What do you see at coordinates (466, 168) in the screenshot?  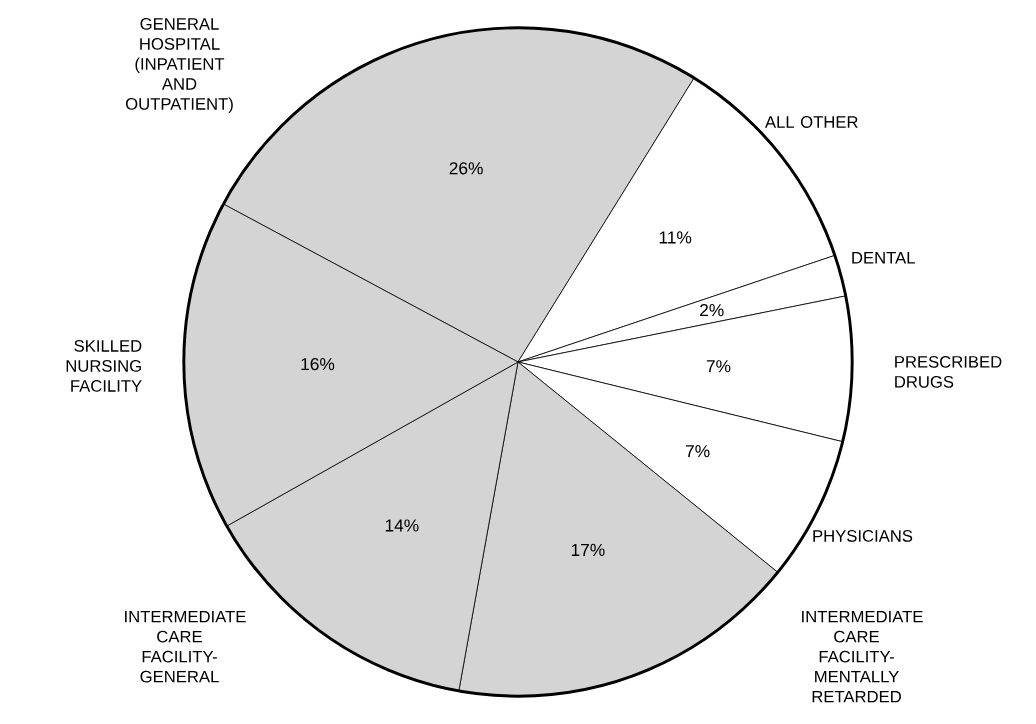 I see `data-label: 26%` at bounding box center [466, 168].